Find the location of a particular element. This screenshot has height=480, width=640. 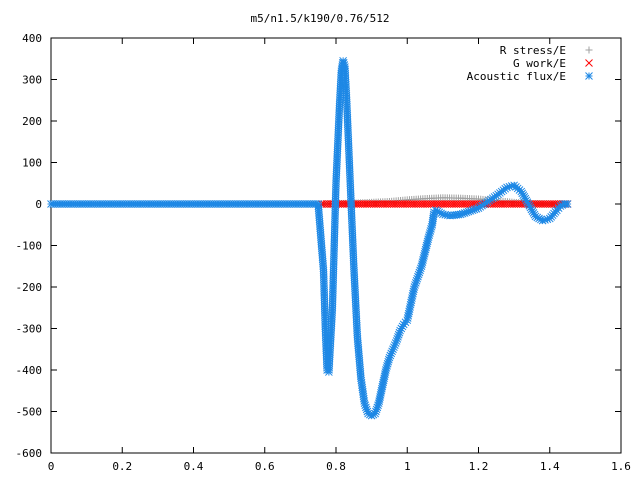

y-tick-label: -100 is located at coordinates (29, 246).